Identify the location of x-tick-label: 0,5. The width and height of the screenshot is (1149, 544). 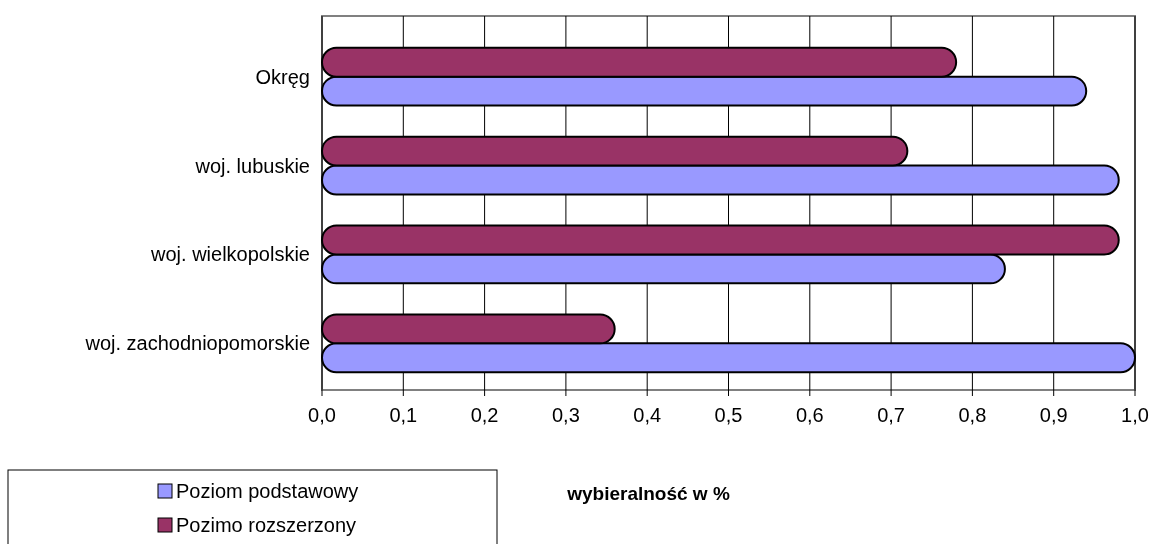
(728, 415).